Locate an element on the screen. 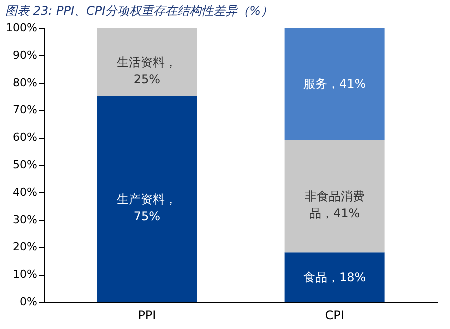 The image size is (450, 329). y-tick-label: 90% is located at coordinates (25, 55).